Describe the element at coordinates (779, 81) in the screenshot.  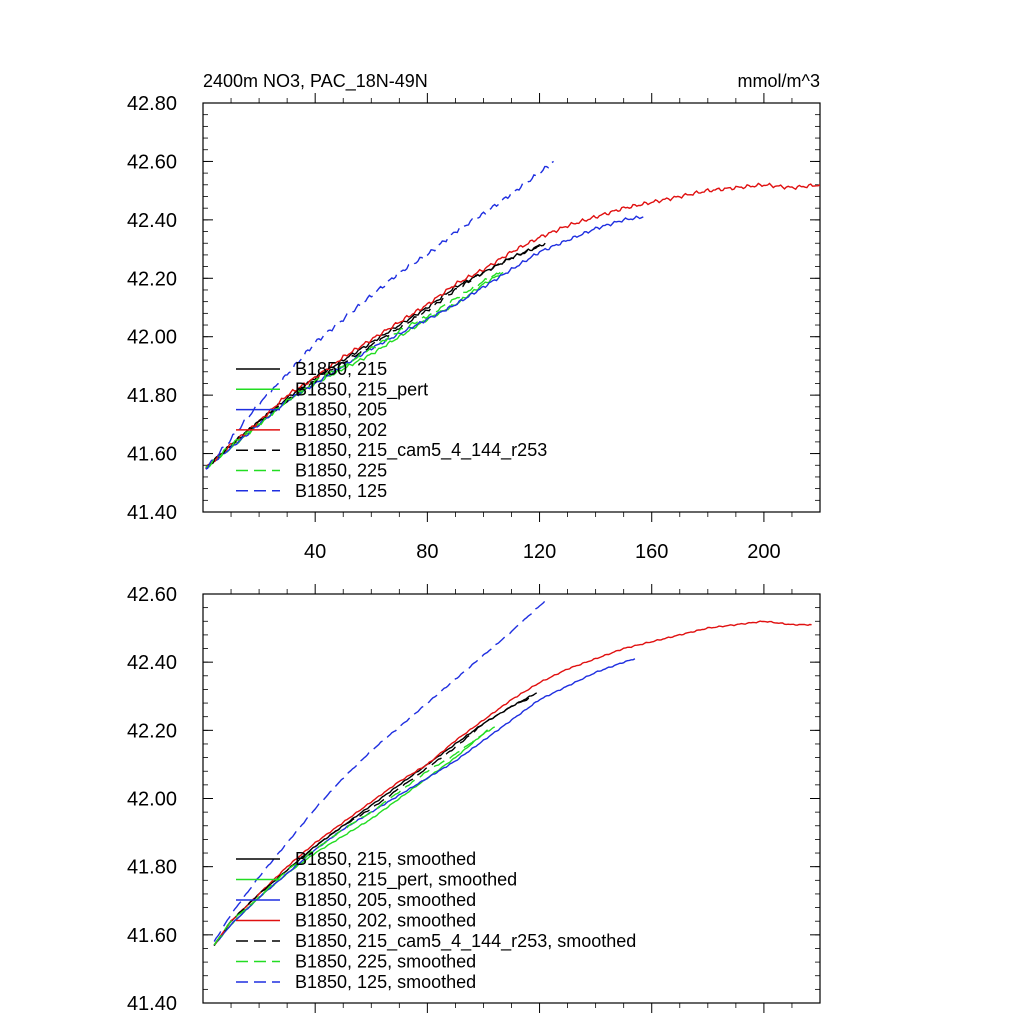
I see `figure-units: mmol/m^3` at that location.